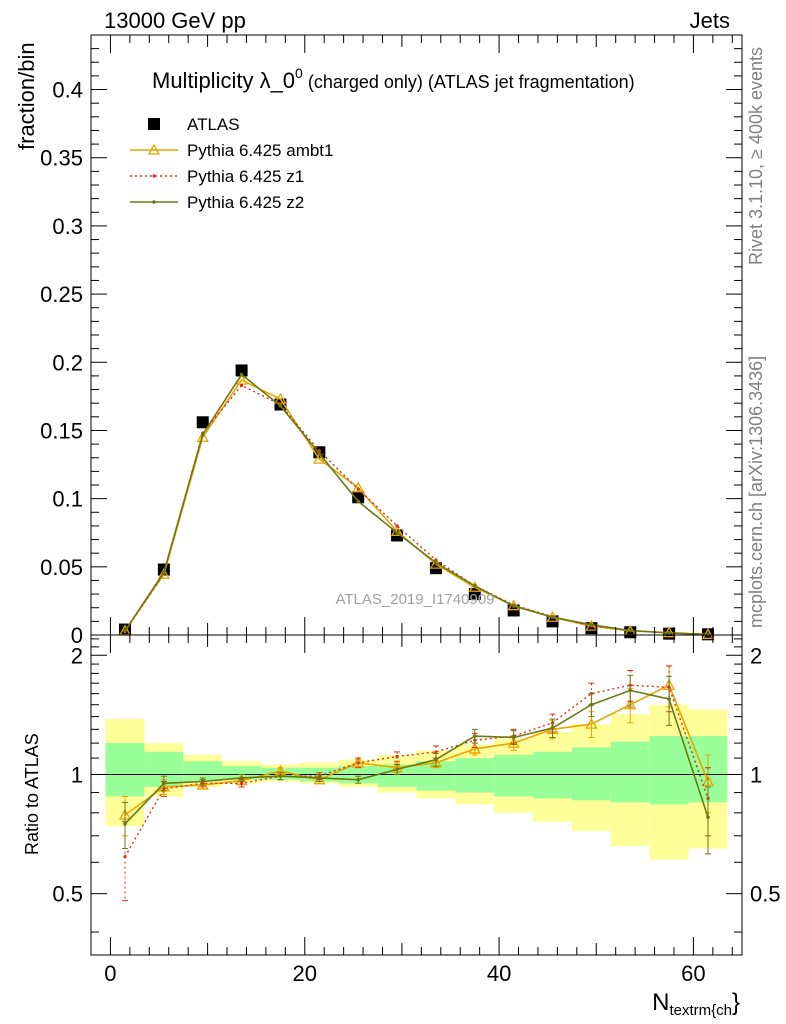 The height and width of the screenshot is (1024, 786). Describe the element at coordinates (765, 894) in the screenshot. I see `ratio-y-tick-label-right: 0.5` at that location.